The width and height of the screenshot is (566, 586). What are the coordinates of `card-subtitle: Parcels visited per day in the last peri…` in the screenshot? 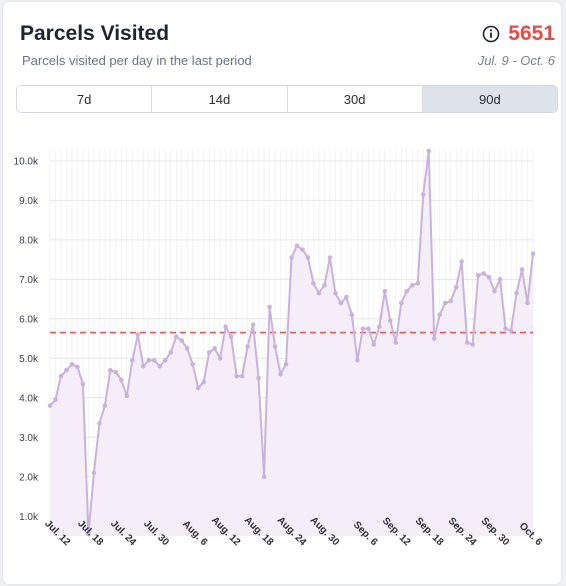 It's located at (137, 60).